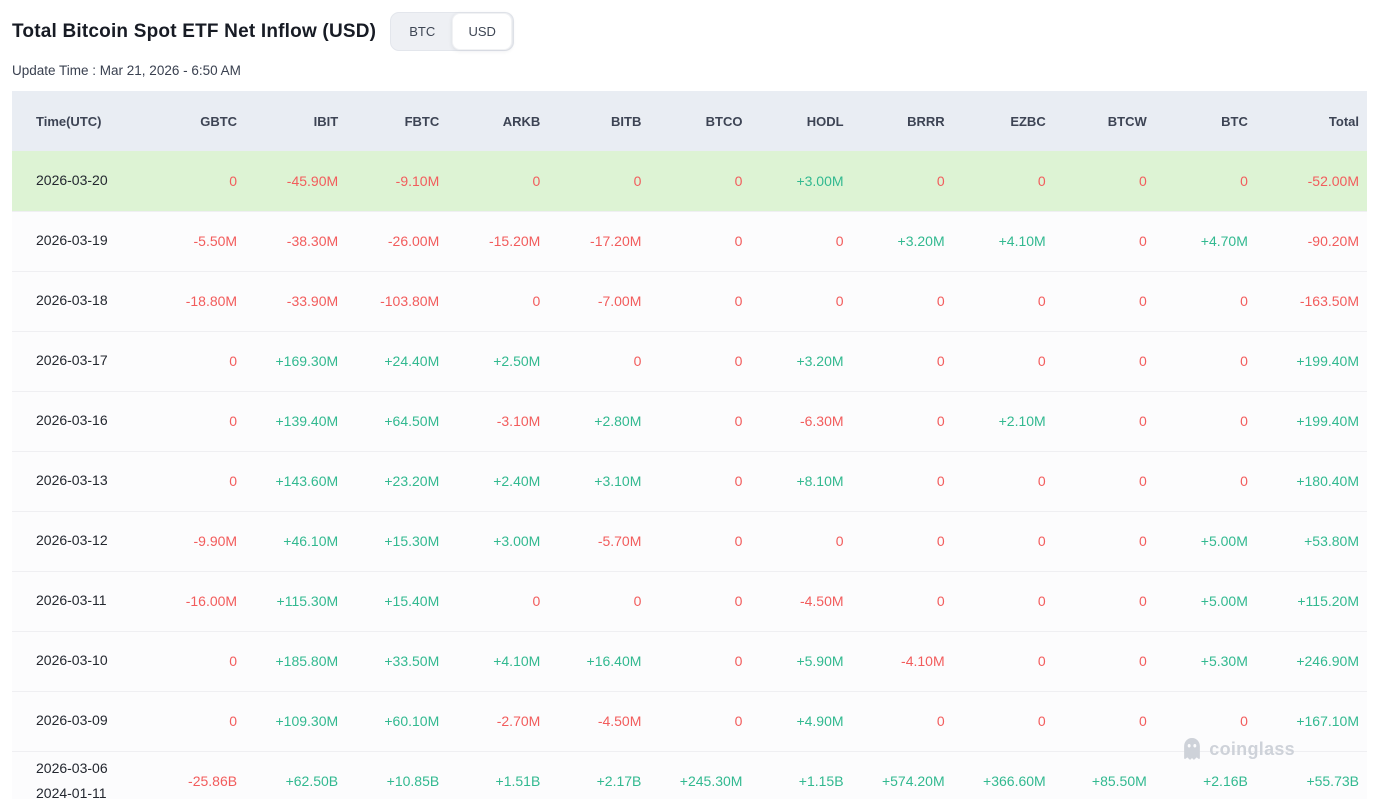  I want to click on value-cell: -25.86B, so click(205, 774).